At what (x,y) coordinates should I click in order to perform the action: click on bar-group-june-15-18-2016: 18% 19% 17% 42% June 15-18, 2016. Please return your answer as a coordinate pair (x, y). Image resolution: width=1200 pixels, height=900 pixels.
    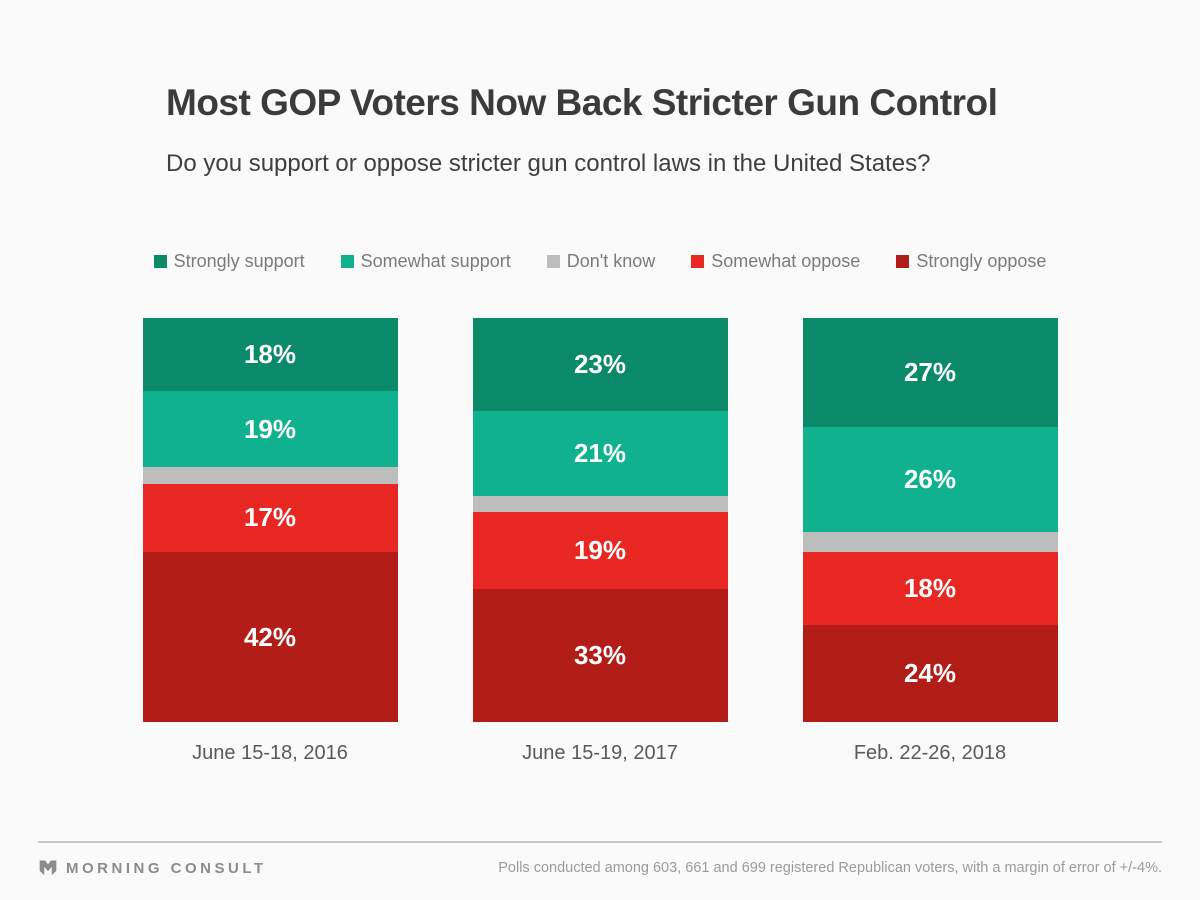
    Looking at the image, I should click on (270, 541).